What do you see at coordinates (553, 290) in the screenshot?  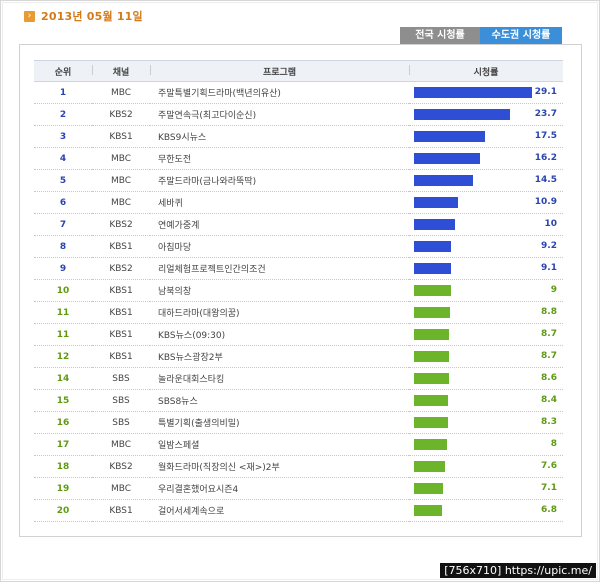 I see `rating-value: 9` at bounding box center [553, 290].